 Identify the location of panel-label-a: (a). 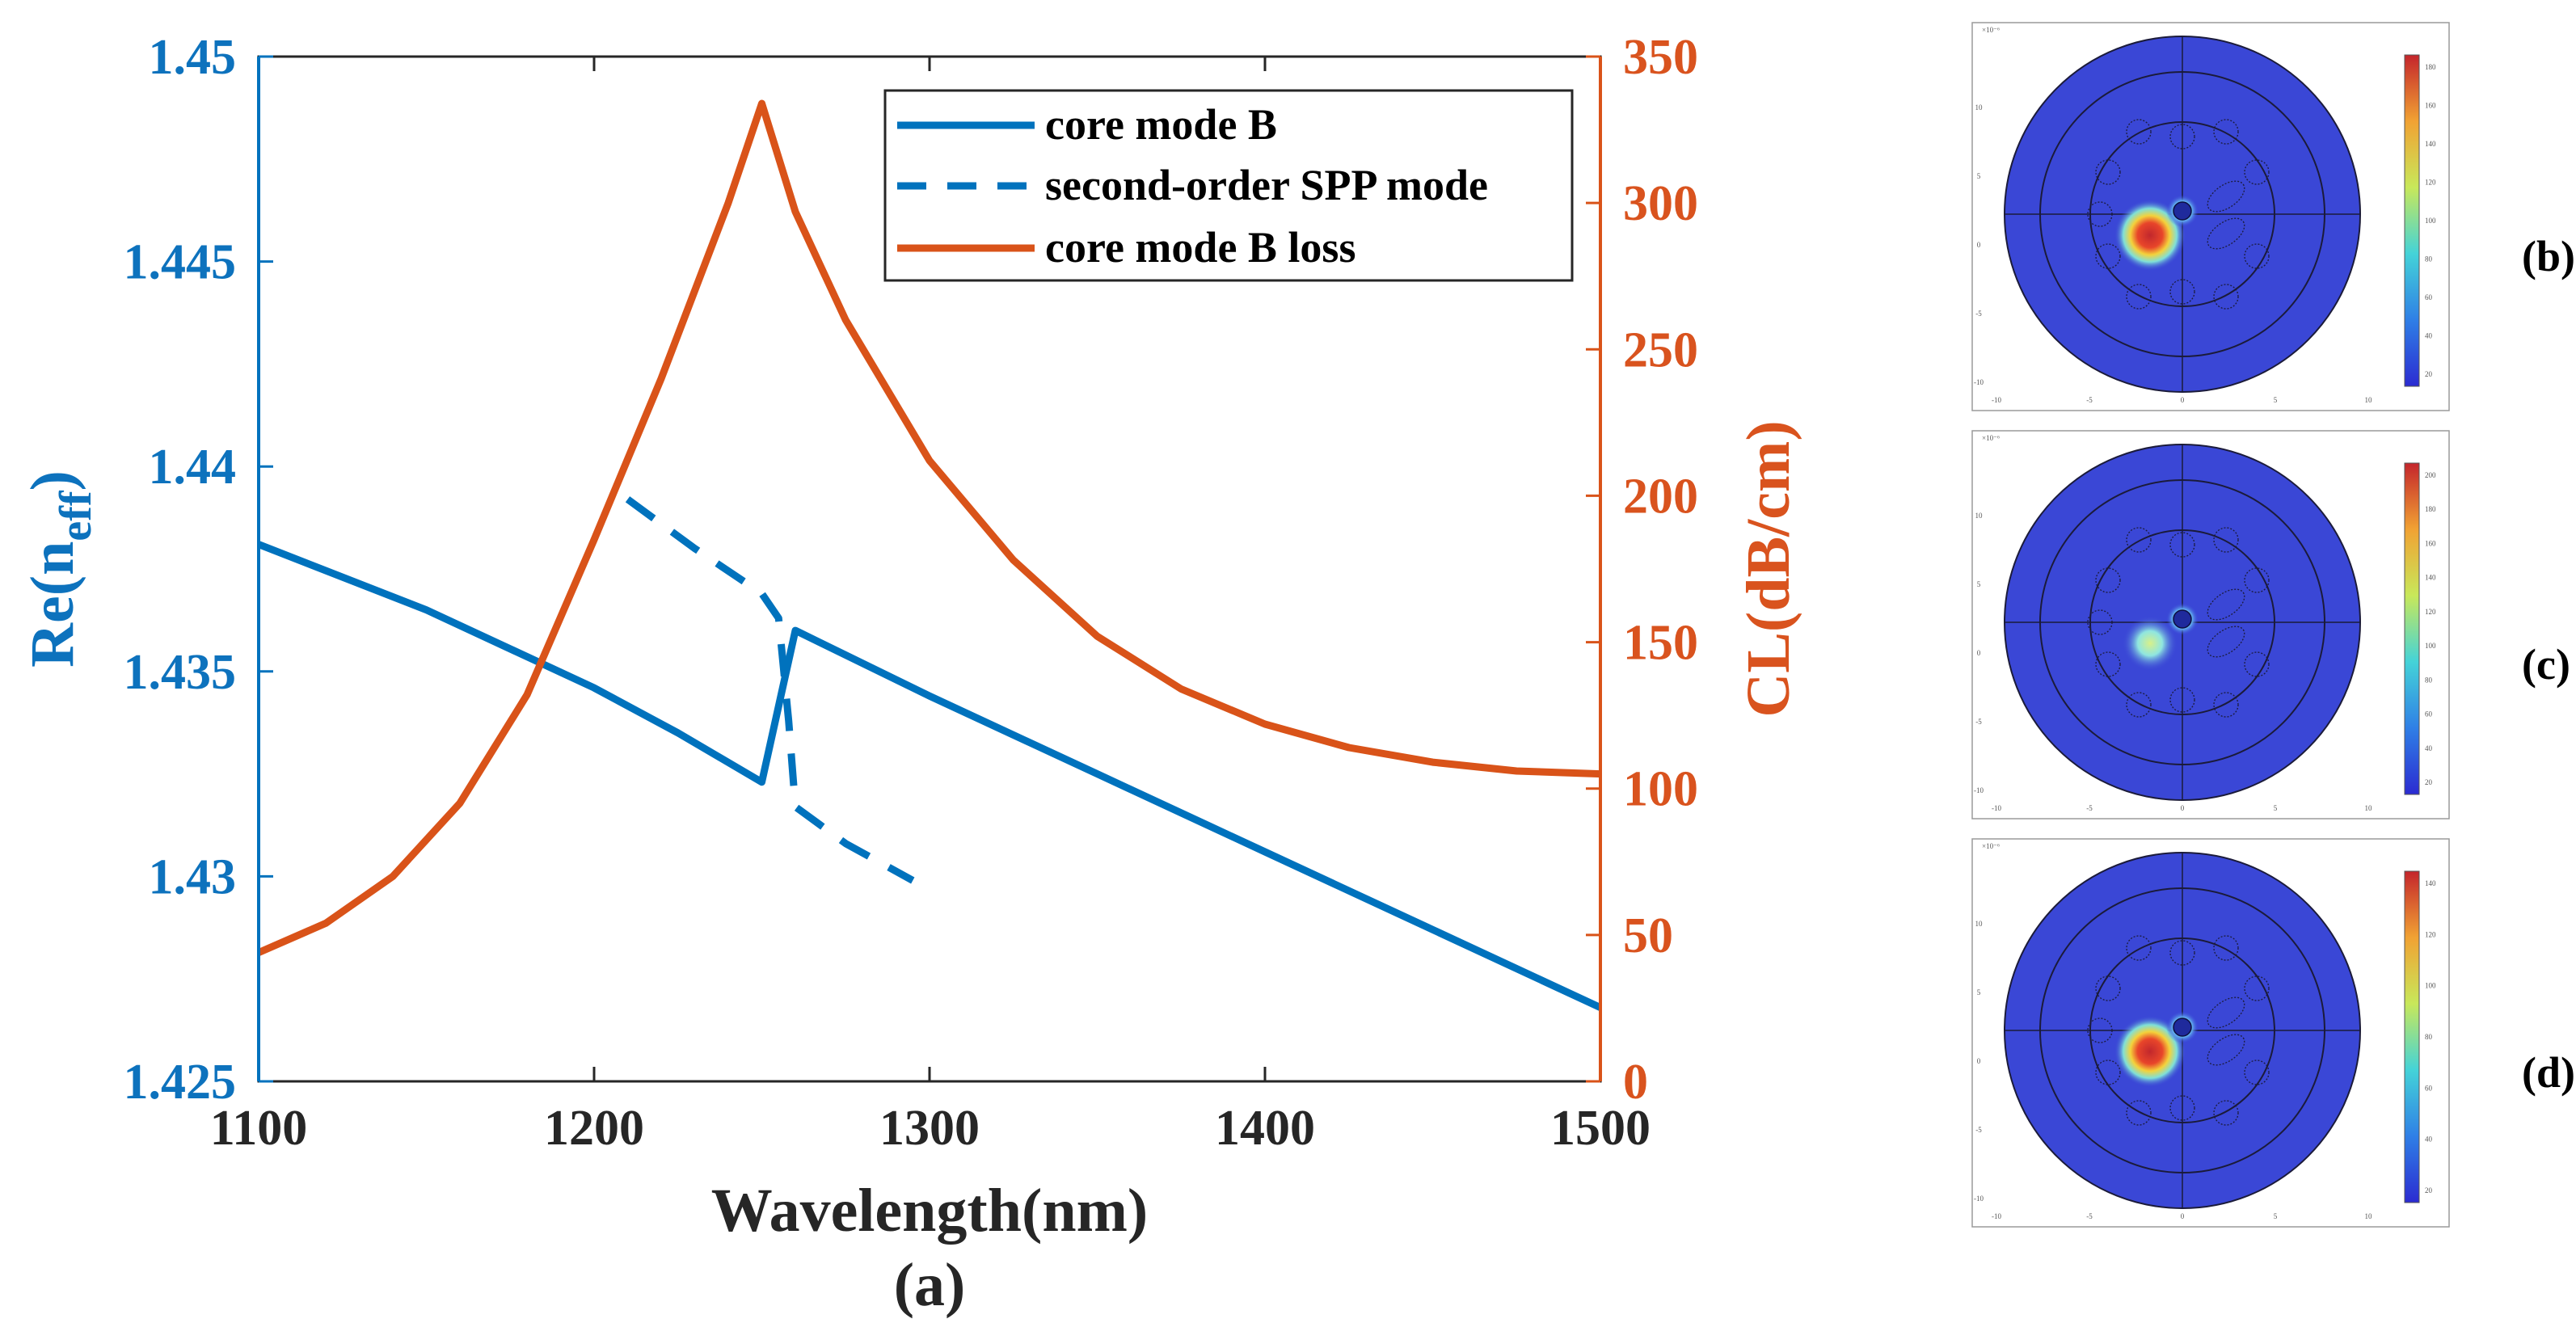
(930, 1285).